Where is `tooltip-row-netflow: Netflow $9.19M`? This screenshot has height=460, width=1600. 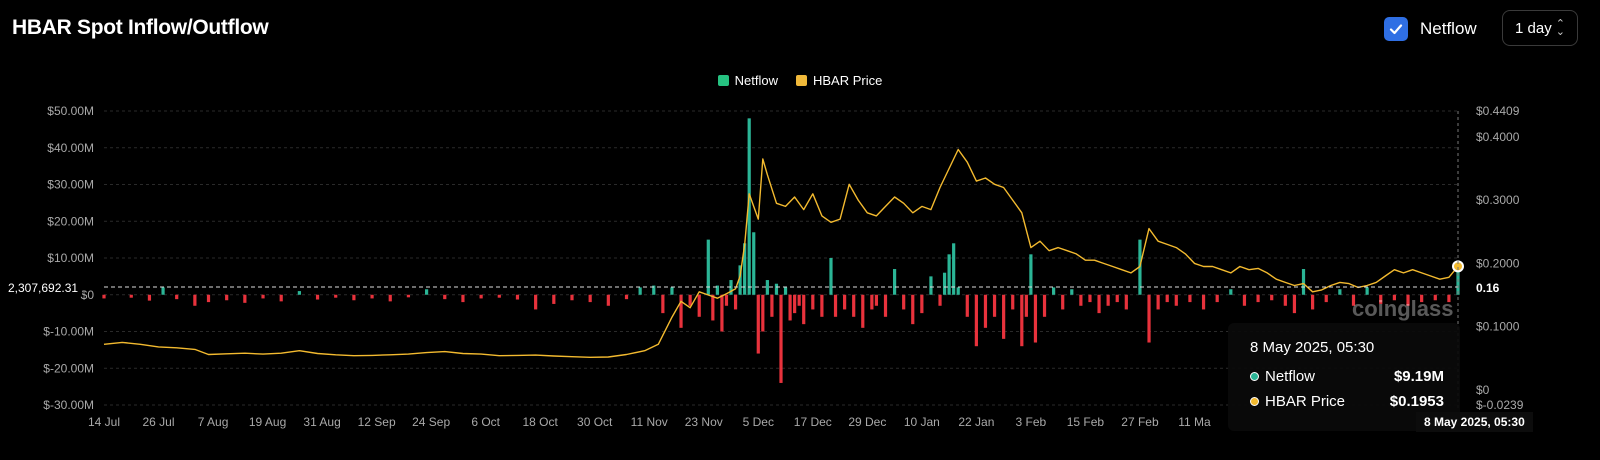 tooltip-row-netflow: Netflow $9.19M is located at coordinates (1347, 376).